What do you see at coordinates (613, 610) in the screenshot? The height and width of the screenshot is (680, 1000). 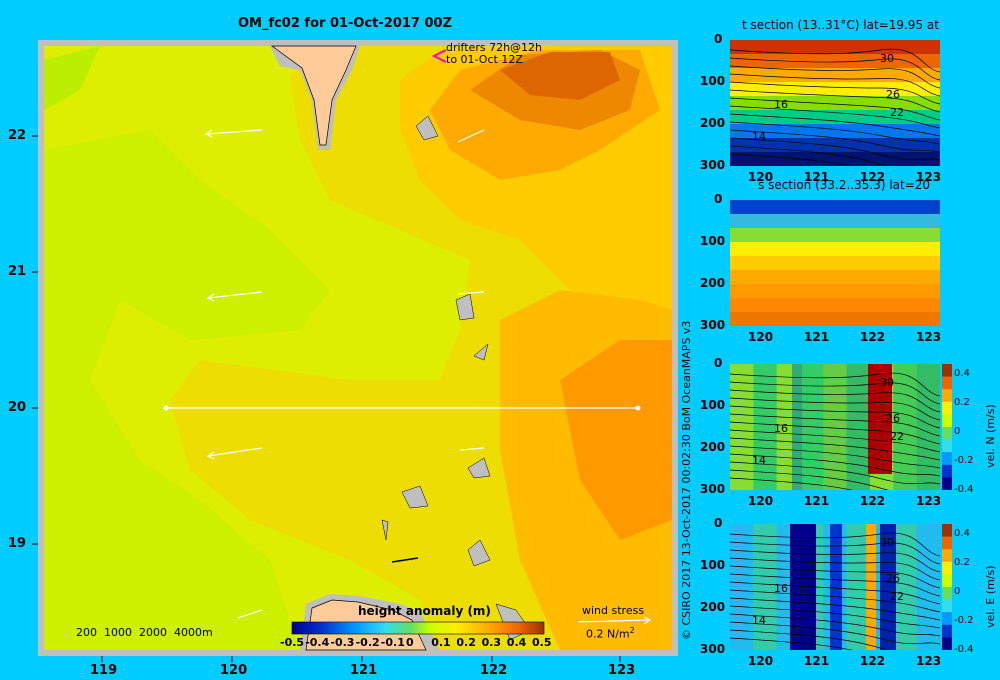 I see `wind-stress-label: wind stress` at bounding box center [613, 610].